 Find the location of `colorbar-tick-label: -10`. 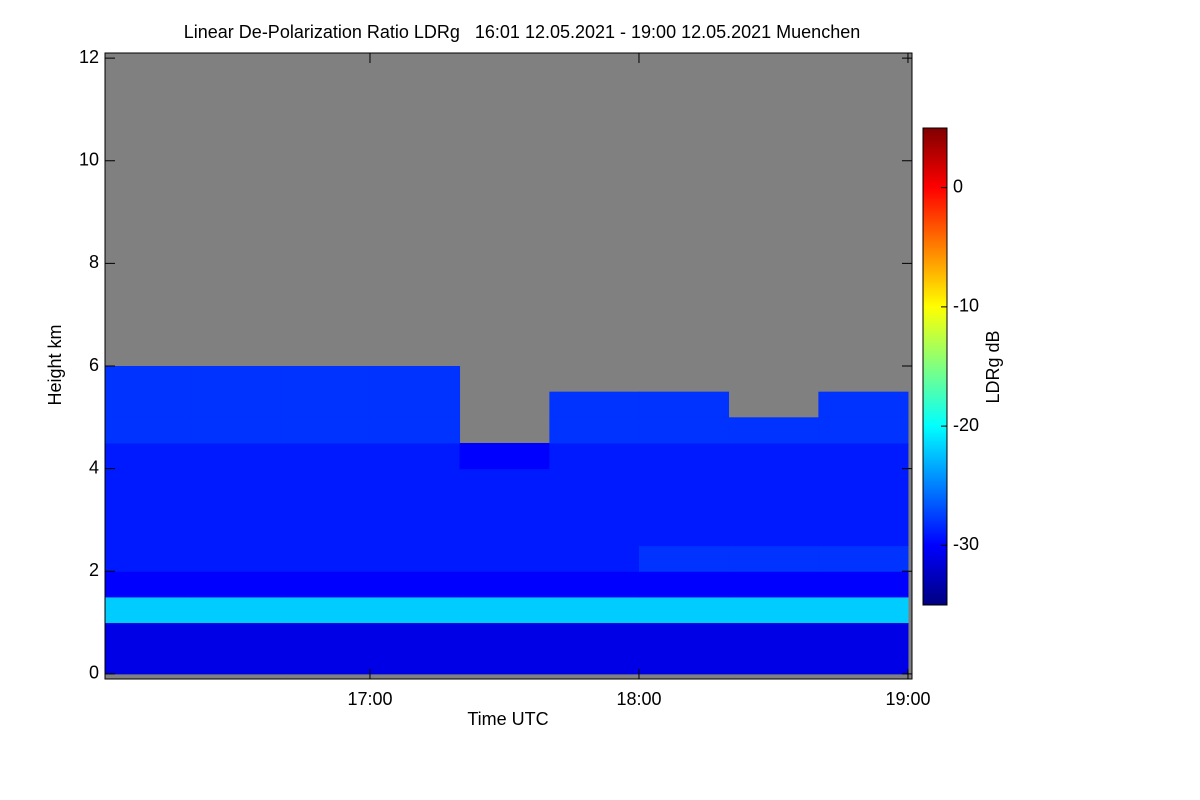

colorbar-tick-label: -10 is located at coordinates (966, 306).